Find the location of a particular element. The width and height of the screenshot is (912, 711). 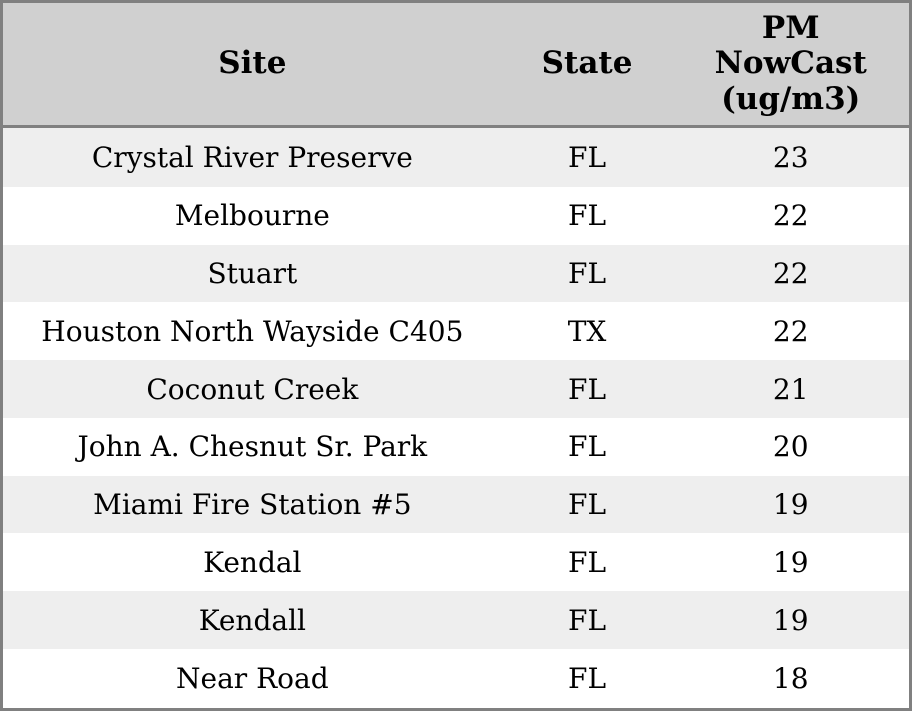

table-row: John A. Chesnut Sr. Park FL 20 is located at coordinates (456, 446).